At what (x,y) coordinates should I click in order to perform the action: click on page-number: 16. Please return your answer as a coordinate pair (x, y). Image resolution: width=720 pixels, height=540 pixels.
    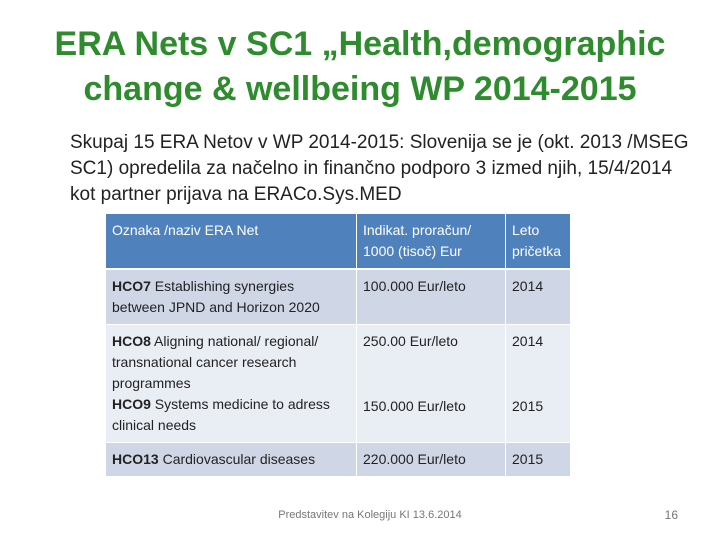
    Looking at the image, I should click on (671, 515).